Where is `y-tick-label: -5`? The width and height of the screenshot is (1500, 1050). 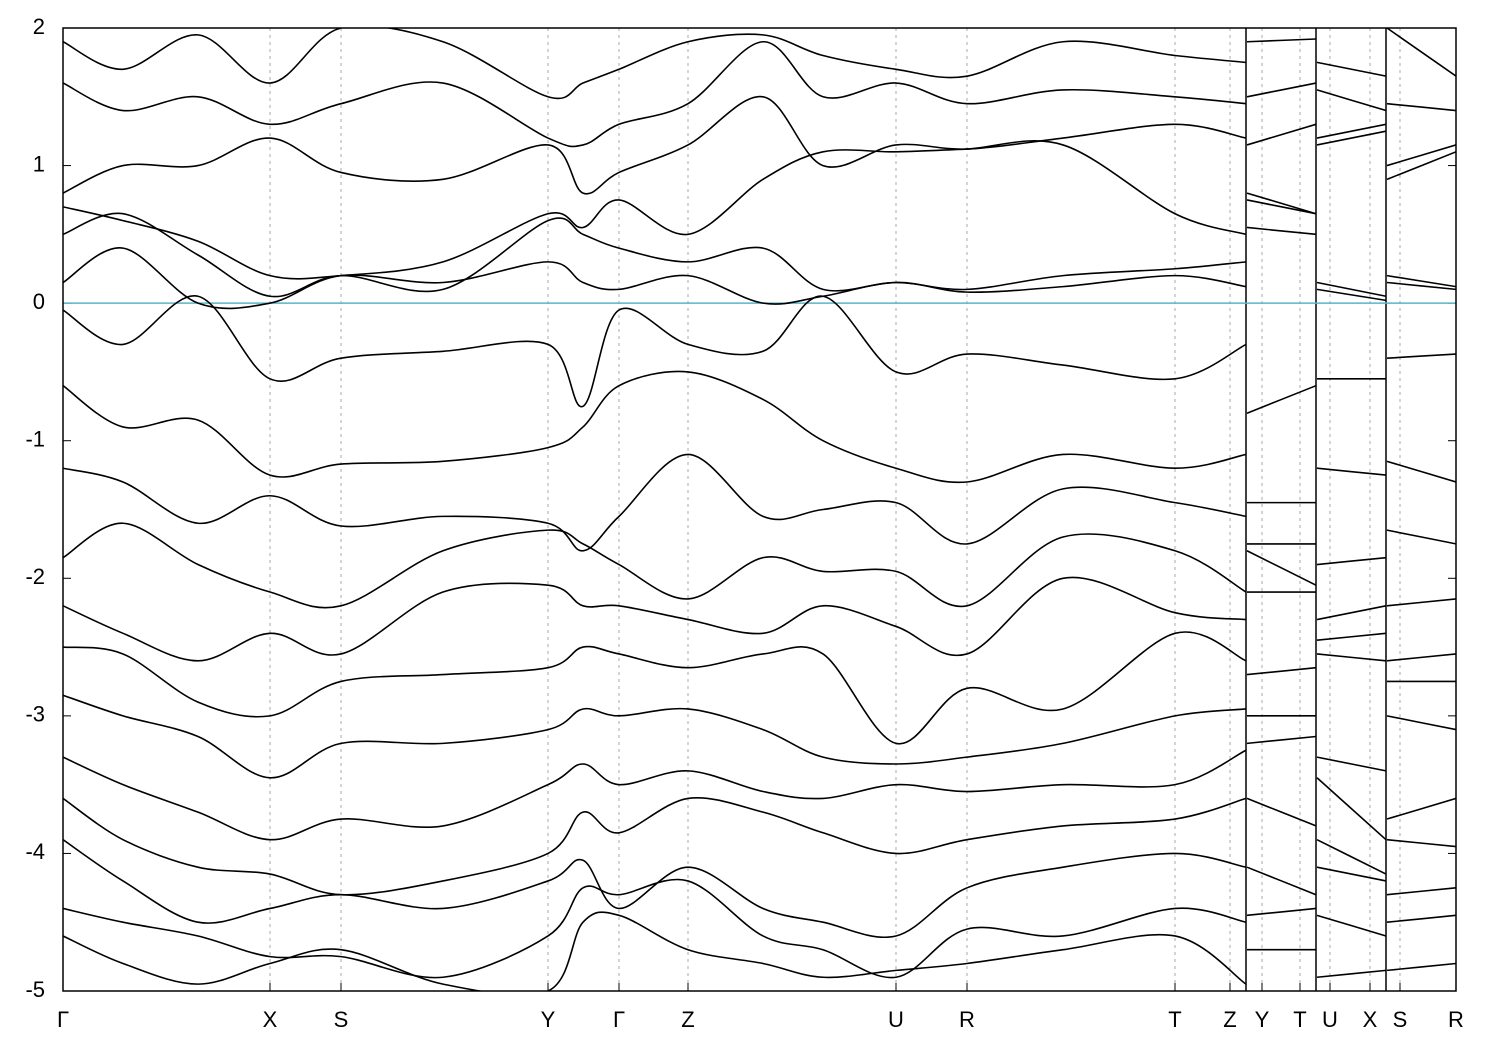
y-tick-label: -5 is located at coordinates (35, 989).